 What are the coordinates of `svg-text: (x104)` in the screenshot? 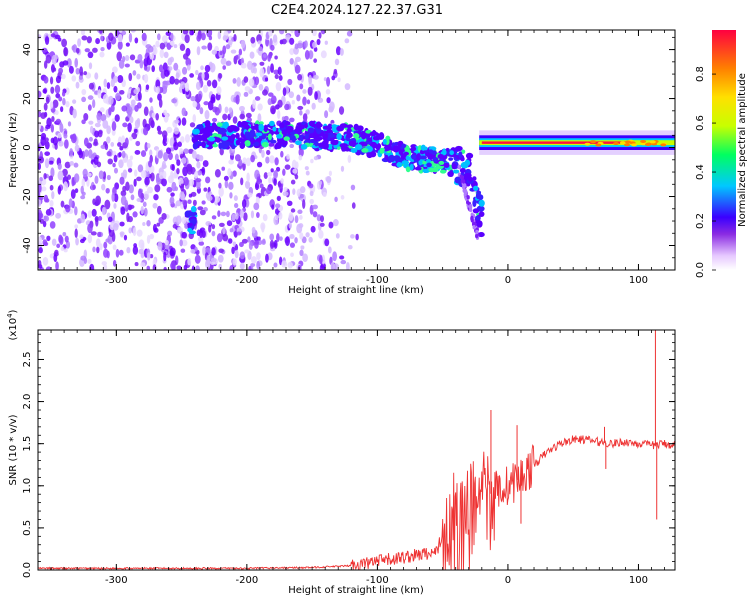 It's located at (12, 324).